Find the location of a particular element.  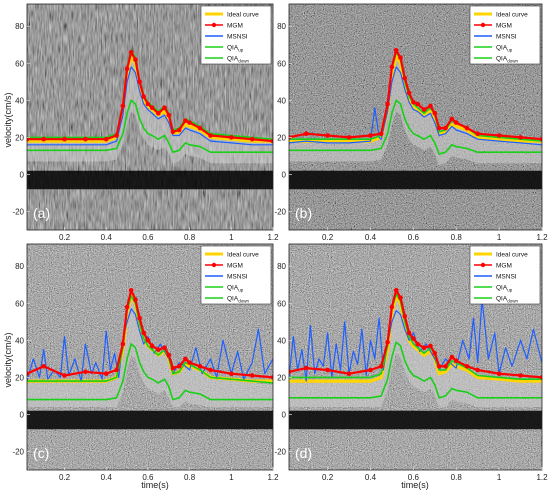

panel-label: (a) is located at coordinates (41, 213).